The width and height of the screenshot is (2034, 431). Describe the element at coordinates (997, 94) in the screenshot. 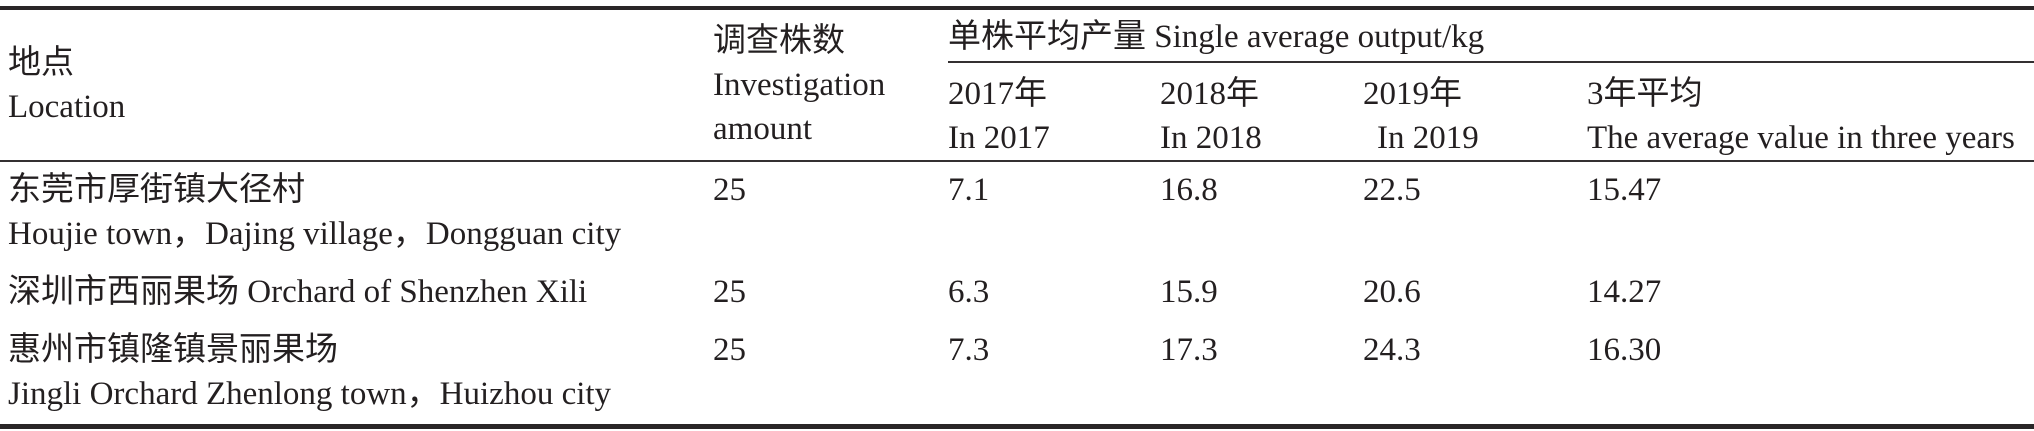

I see `col-header-2017-zh: 2017年` at that location.